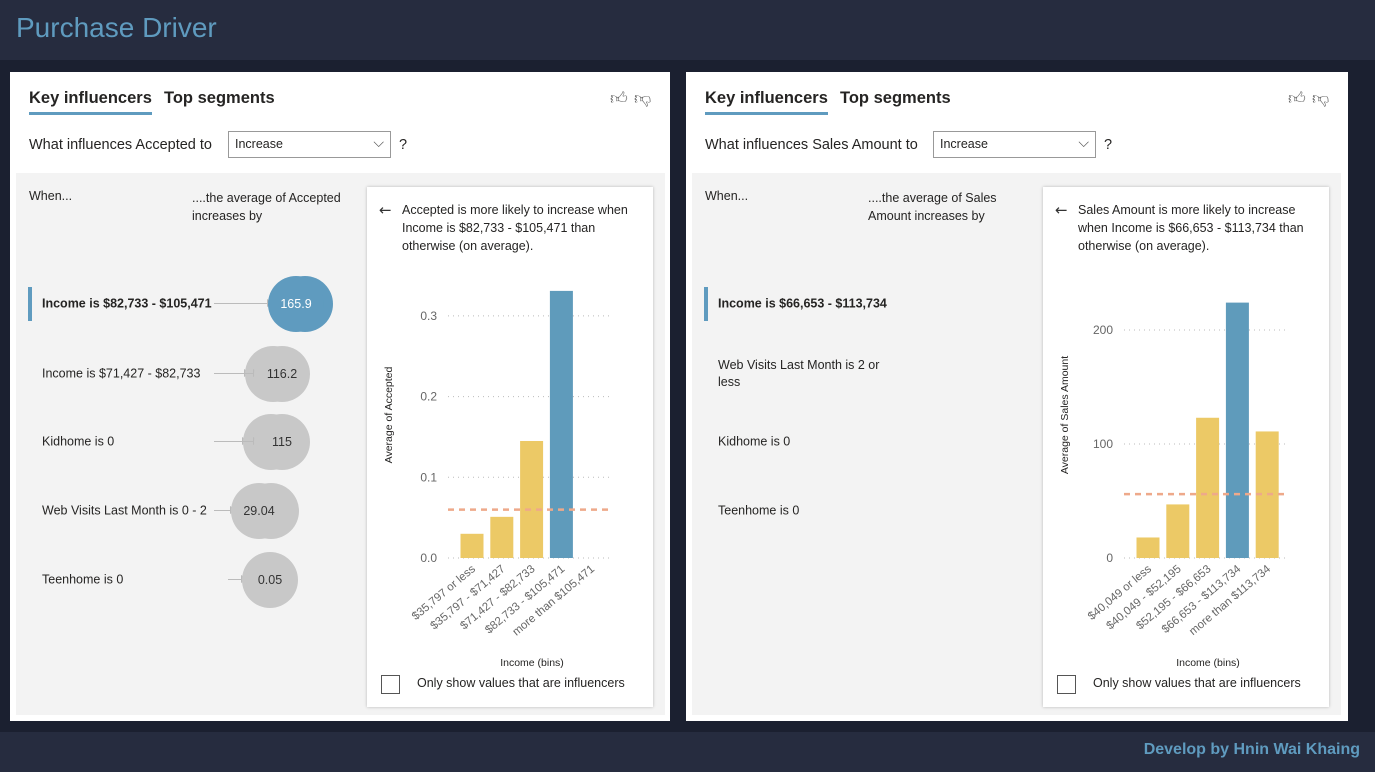 The image size is (1375, 772). What do you see at coordinates (266, 207) in the screenshot?
I see `average-header: ....the average of Accepted increases by` at bounding box center [266, 207].